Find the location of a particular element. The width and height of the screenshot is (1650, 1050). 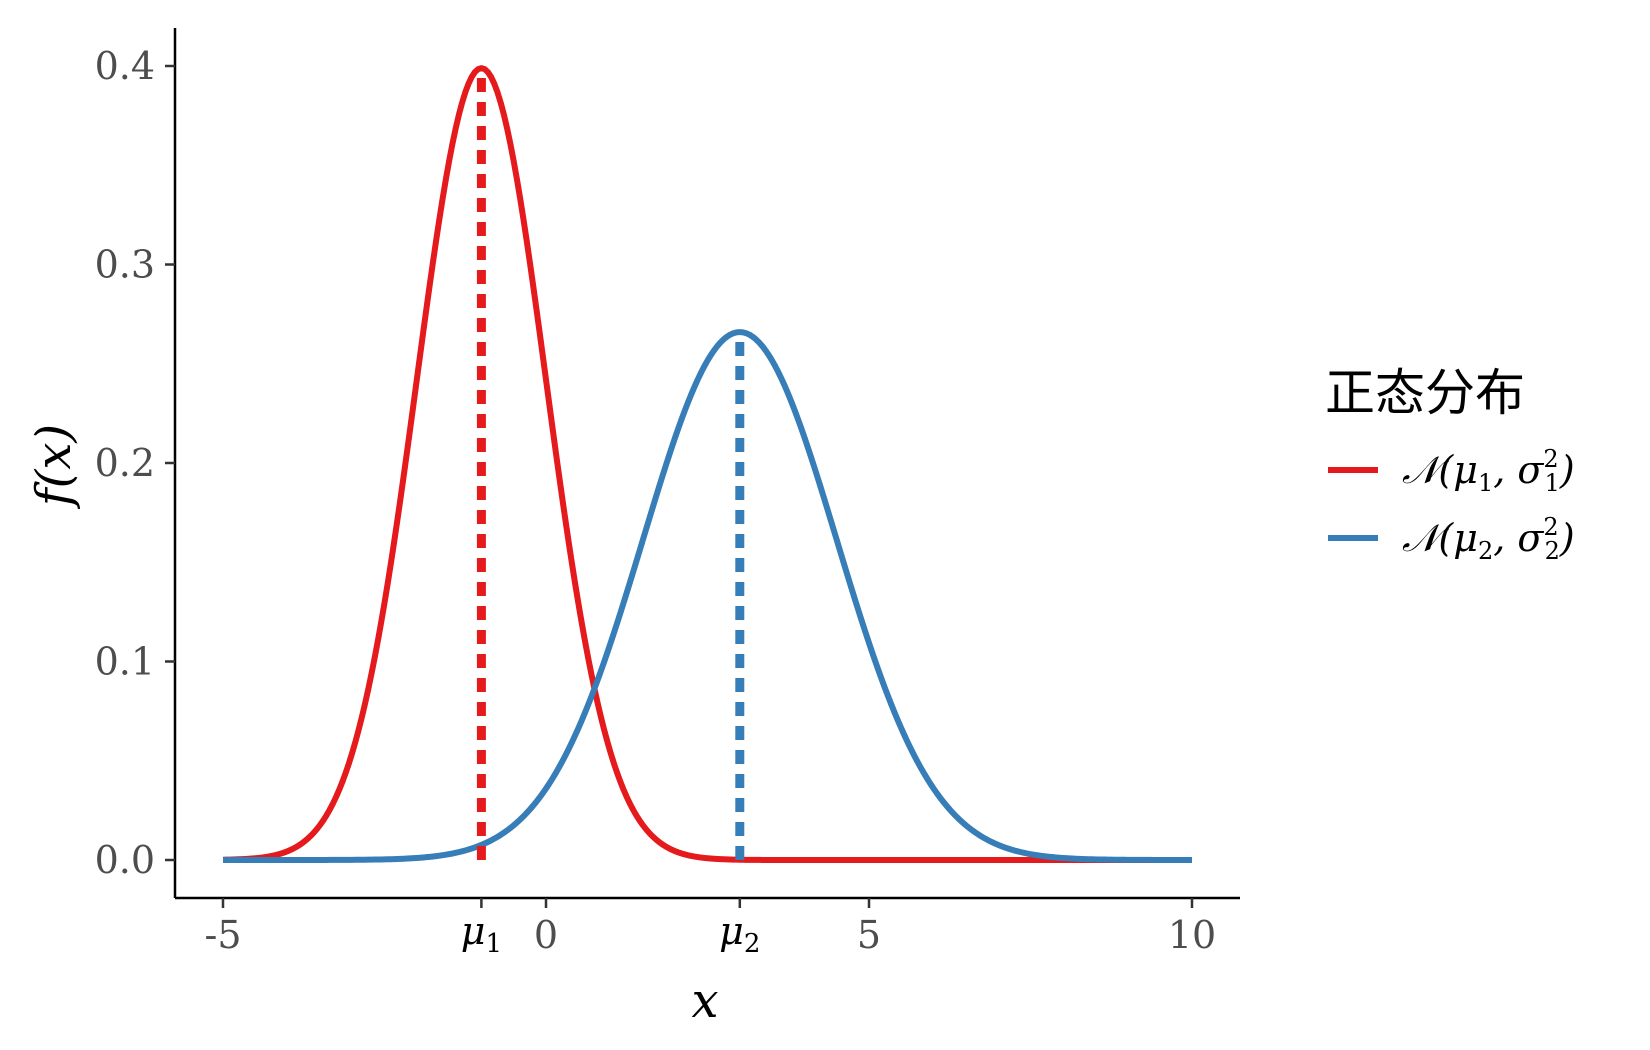

legend-label-1: 𝒩(μ1, σ2 1) is located at coordinates (1488, 471).